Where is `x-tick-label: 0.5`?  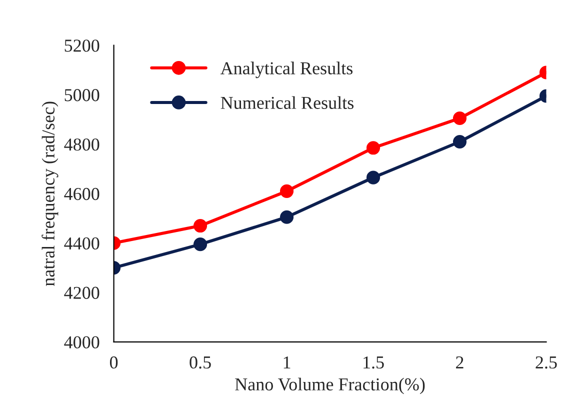 x-tick-label: 0.5 is located at coordinates (200, 362).